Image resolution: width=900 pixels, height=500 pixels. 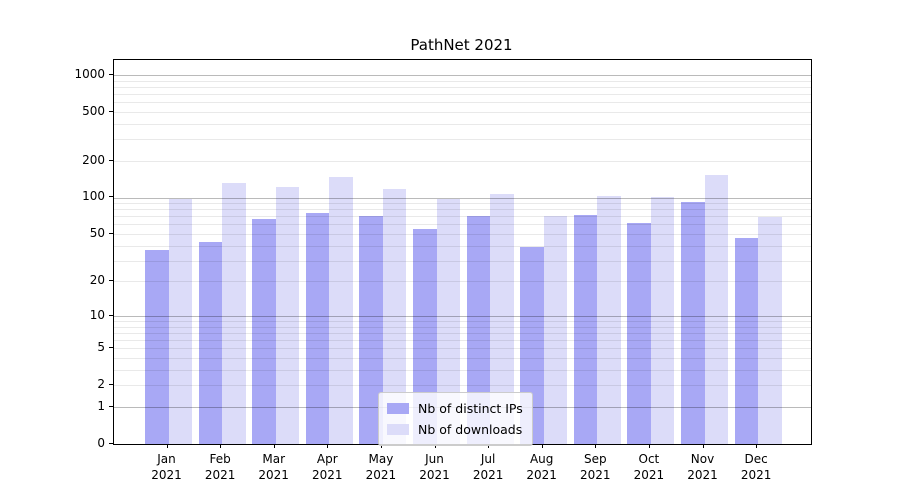 I want to click on bar-feb-2021-s1, so click(x=234, y=313).